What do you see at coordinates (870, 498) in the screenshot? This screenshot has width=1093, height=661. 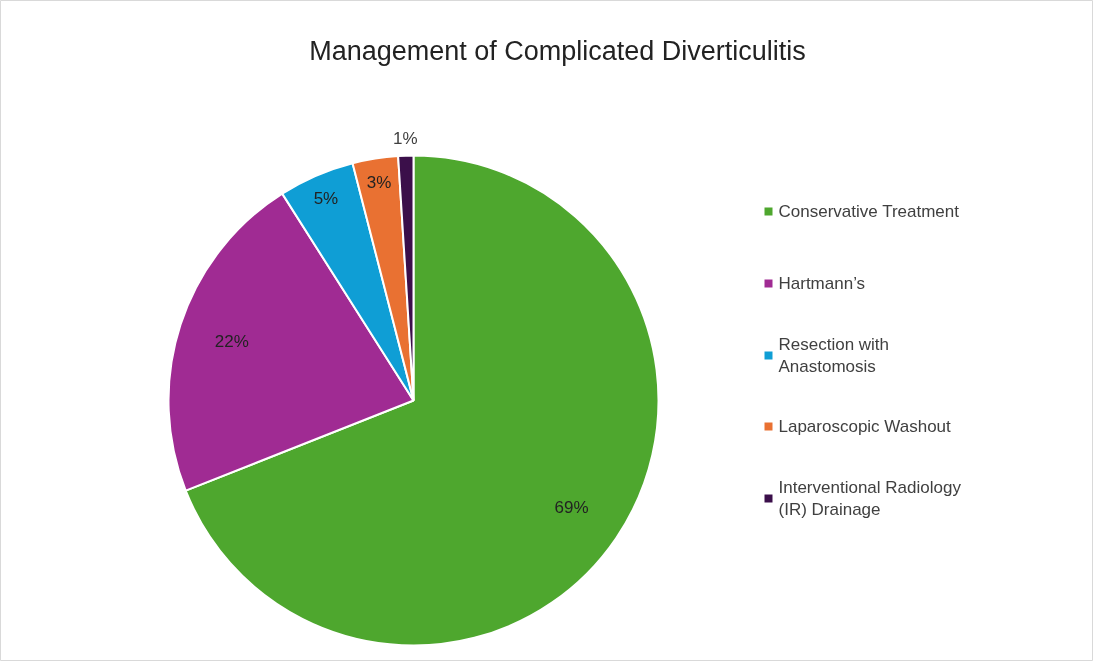 I see `legend-label: Interventional Radiology (IR) Drainage` at bounding box center [870, 498].